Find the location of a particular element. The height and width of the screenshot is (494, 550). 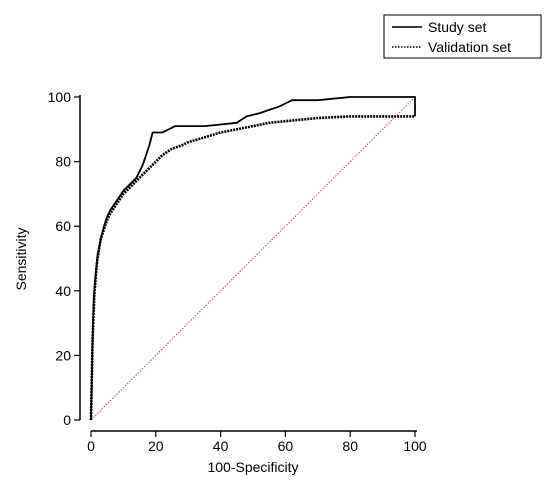

legend-box is located at coordinates (462, 36).